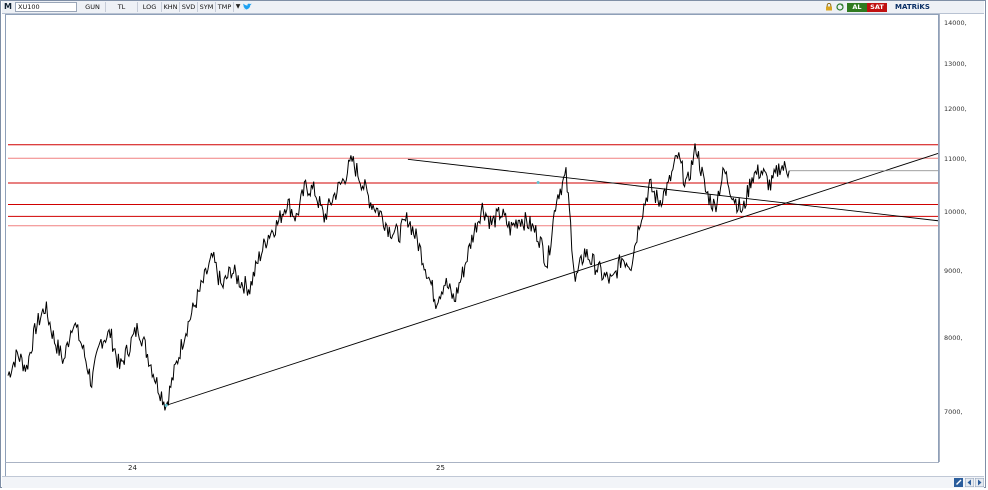 This screenshot has width=988, height=490. I want to click on y-tick-label: 7000,, so click(953, 412).